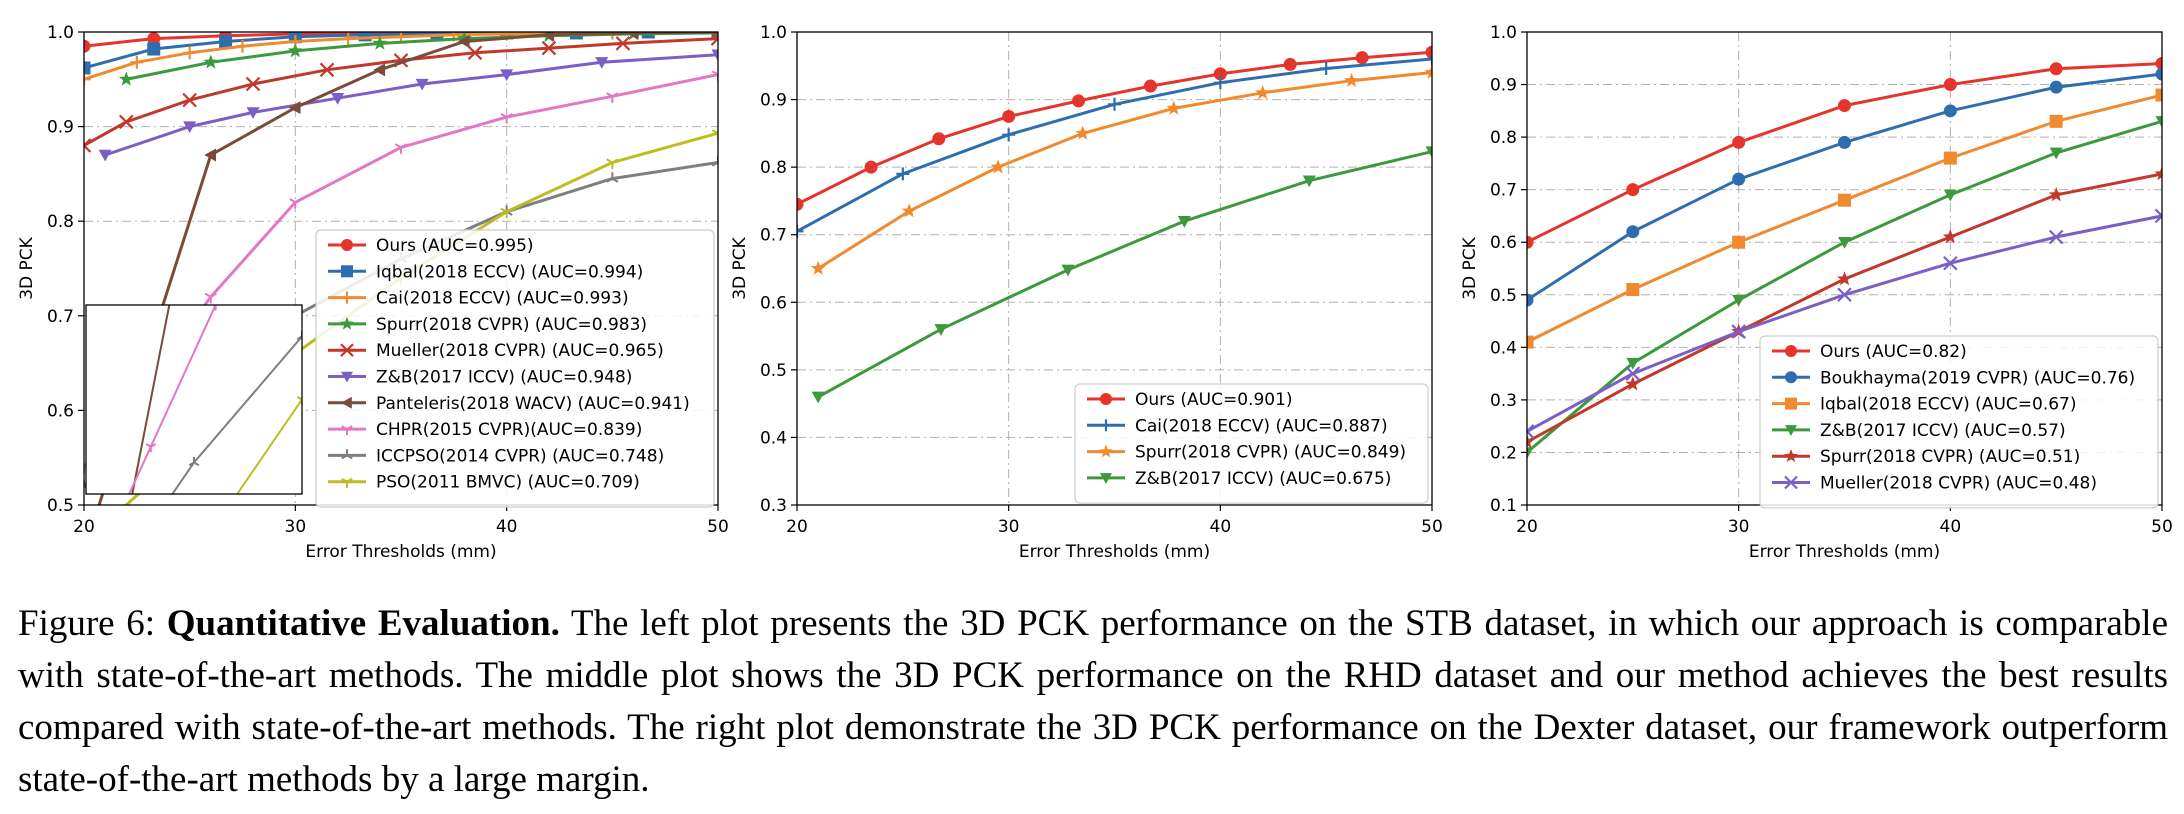 The width and height of the screenshot is (2184, 814). What do you see at coordinates (773, 371) in the screenshot?
I see `y-tick-label: 0.5` at bounding box center [773, 371].